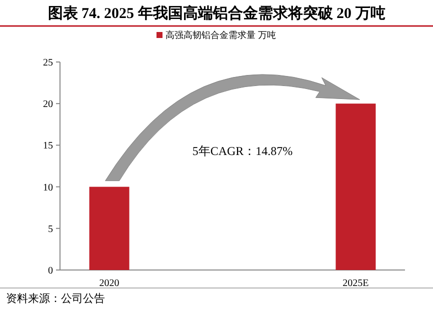 Image resolution: width=433 pixels, height=327 pixels. Describe the element at coordinates (48, 146) in the screenshot. I see `y-tick-label: 15` at that location.